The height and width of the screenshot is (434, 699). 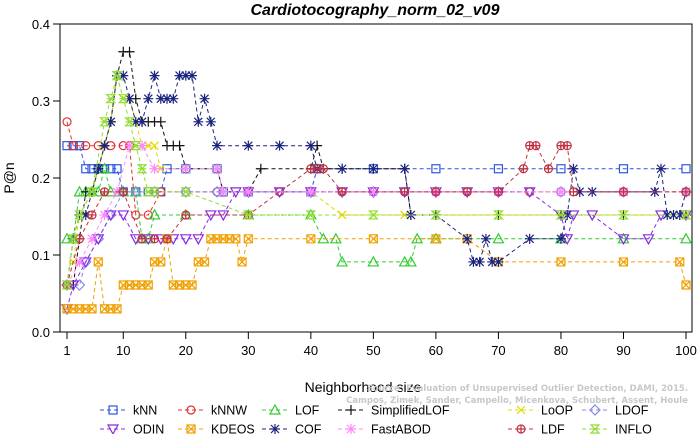 I want to click on y-tick-label: 0.1, so click(x=41, y=255).